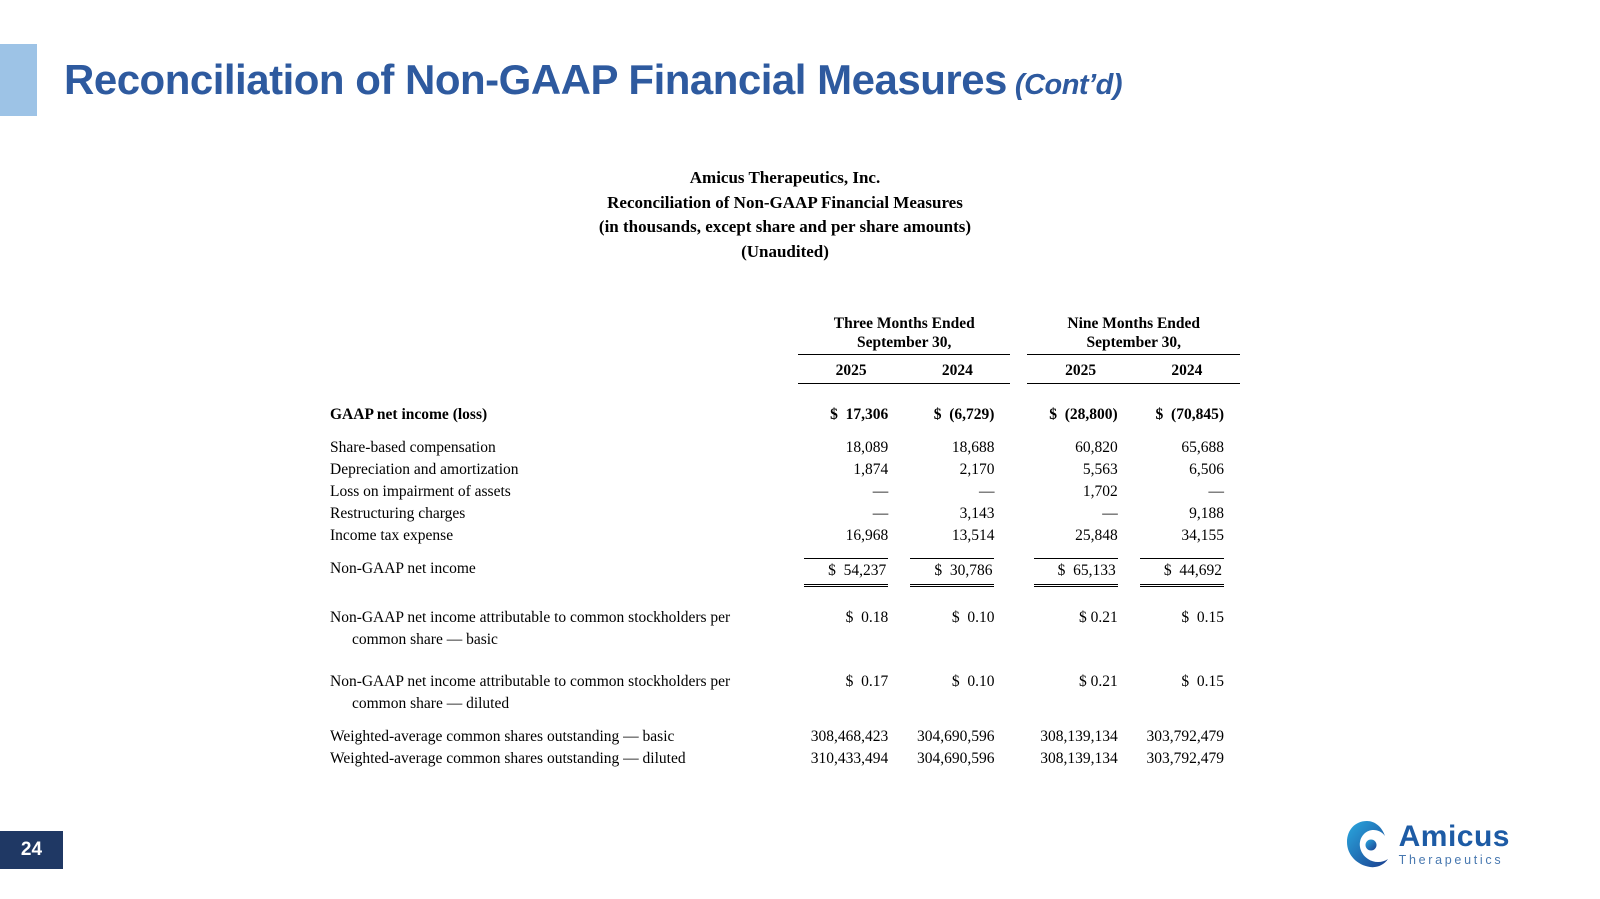  What do you see at coordinates (564, 470) in the screenshot?
I see `row-label: Depreciation and amortization` at bounding box center [564, 470].